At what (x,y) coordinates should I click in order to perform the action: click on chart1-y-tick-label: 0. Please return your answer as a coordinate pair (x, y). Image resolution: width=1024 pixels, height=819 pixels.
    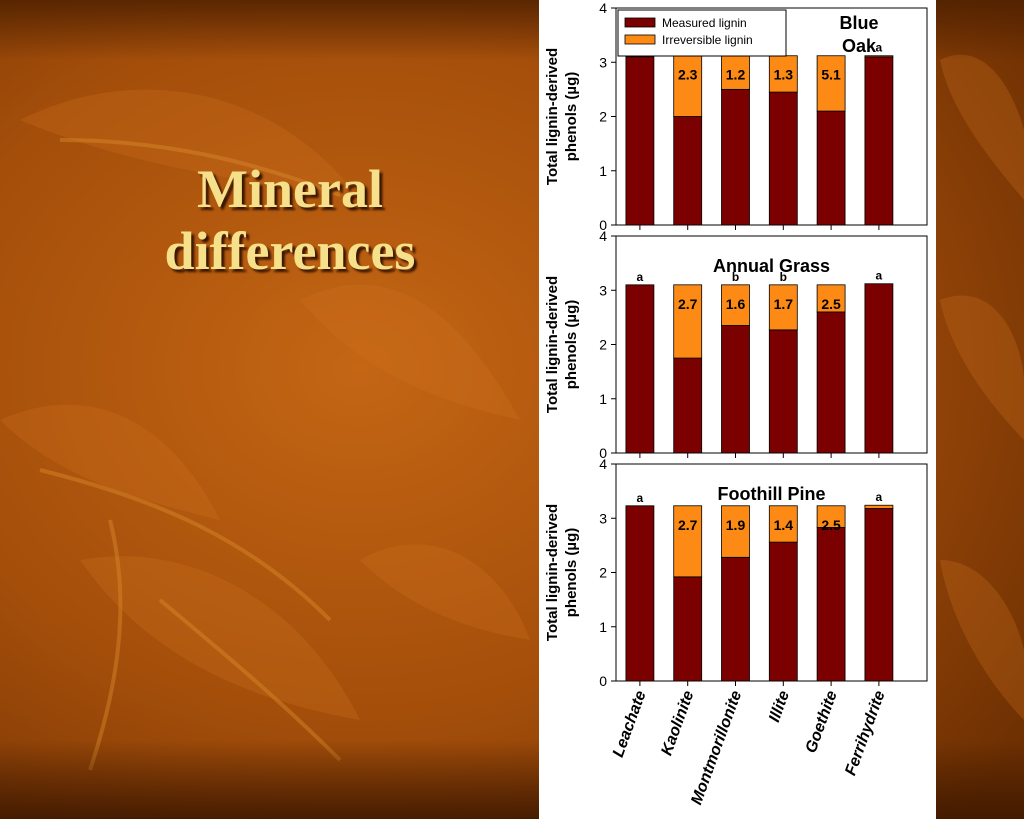
    Looking at the image, I should click on (603, 225).